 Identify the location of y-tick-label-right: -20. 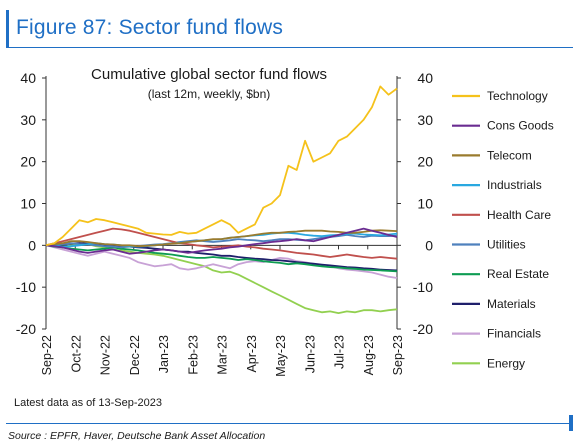
(423, 329).